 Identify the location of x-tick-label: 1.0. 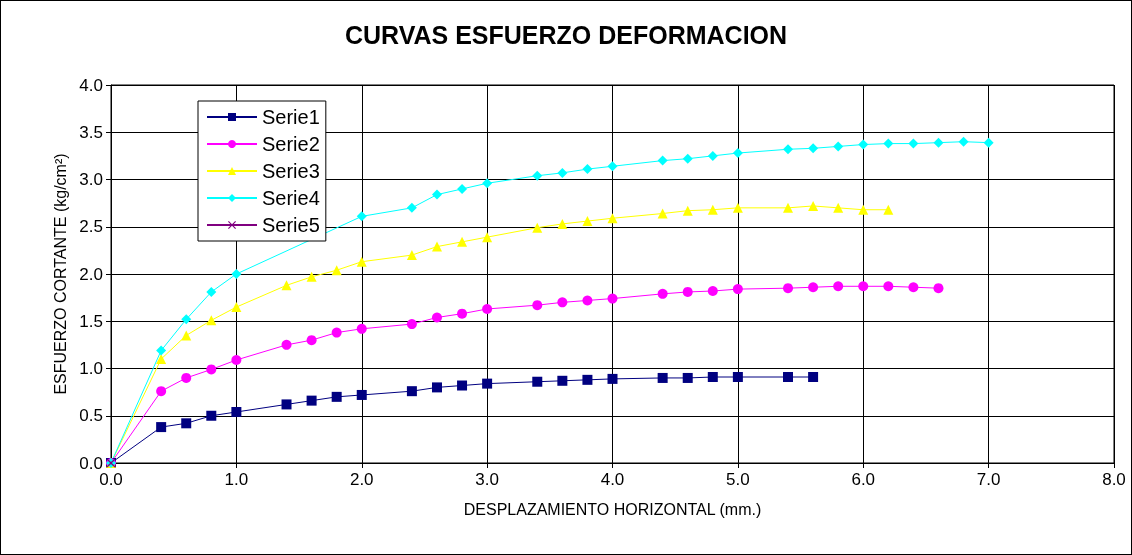
(236, 479).